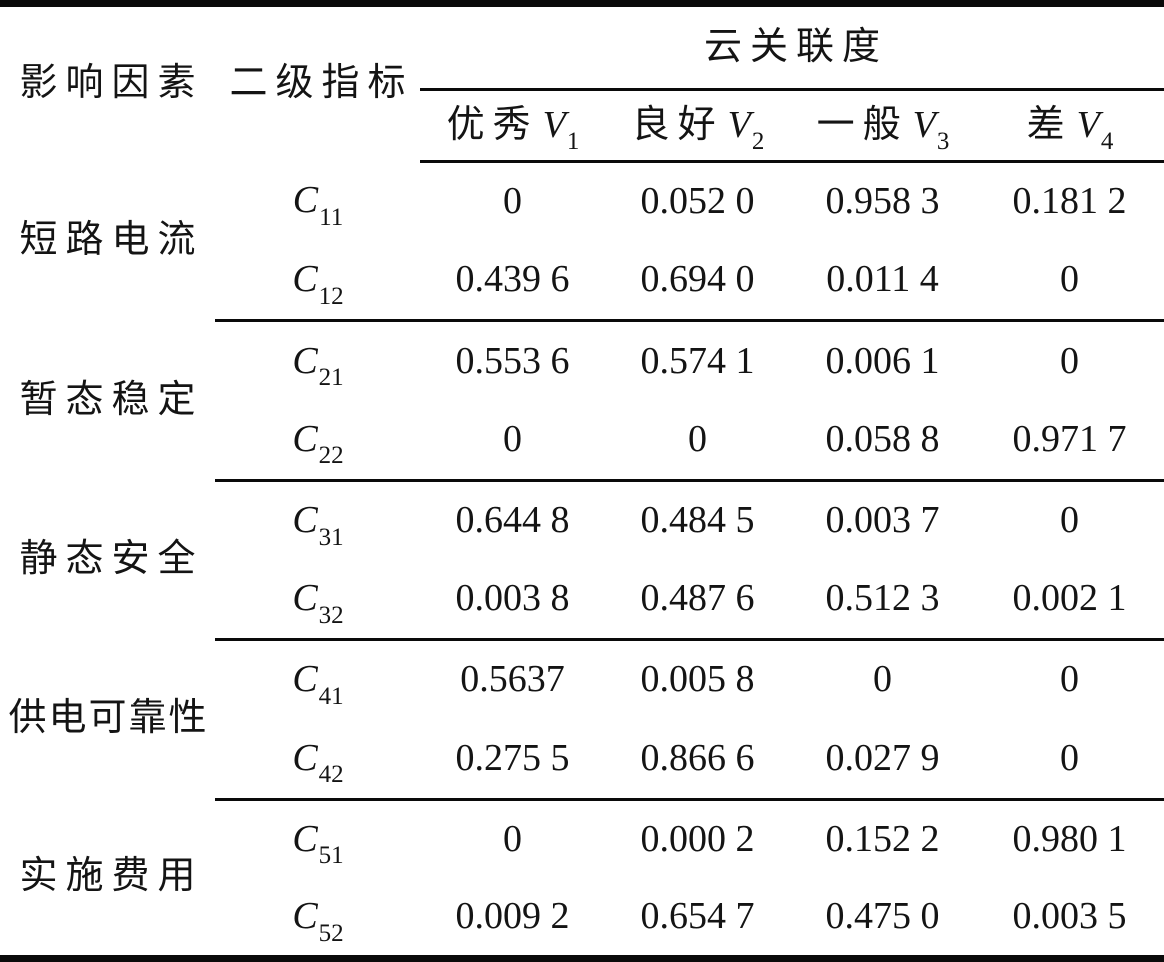 This screenshot has width=1164, height=962. Describe the element at coordinates (318, 843) in the screenshot. I see `indicator-cell: C51` at that location.